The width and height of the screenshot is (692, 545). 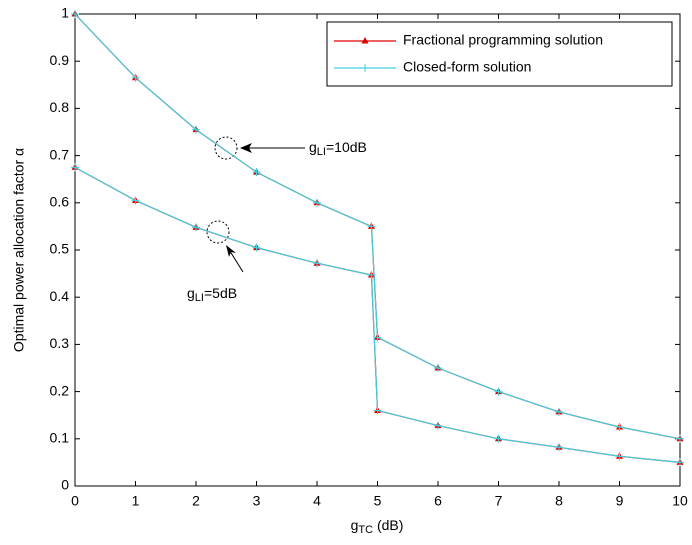 I want to click on x-tick-label: 8, so click(x=559, y=501).